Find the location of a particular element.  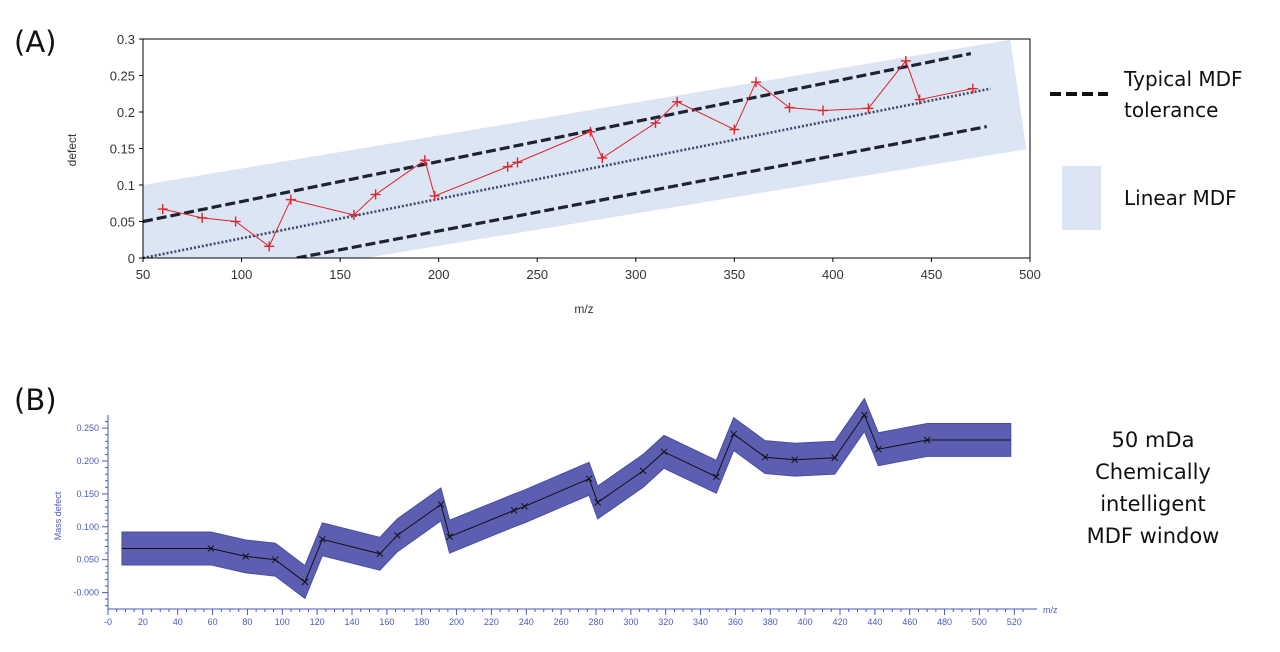

x-tick-label: 180 is located at coordinates (421, 622).